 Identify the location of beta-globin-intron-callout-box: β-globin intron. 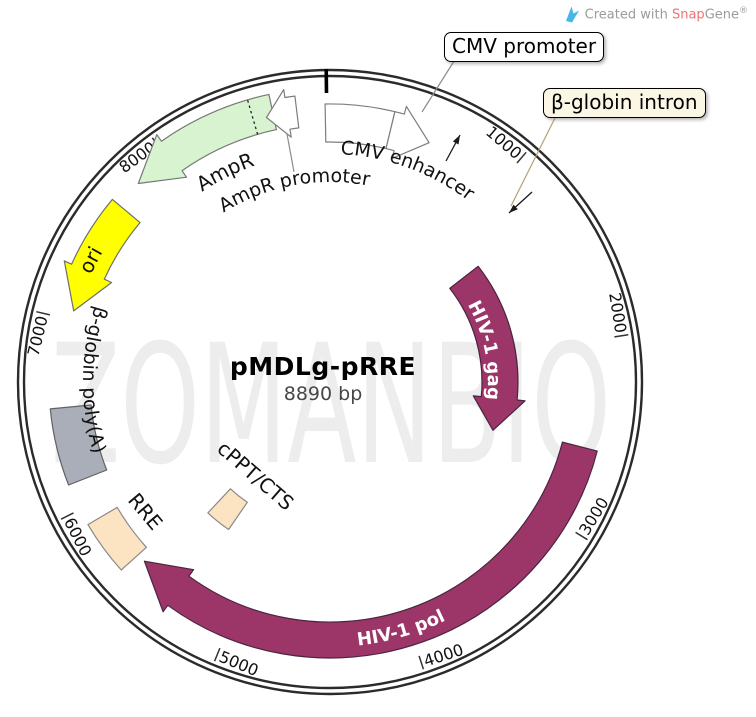
(624, 103).